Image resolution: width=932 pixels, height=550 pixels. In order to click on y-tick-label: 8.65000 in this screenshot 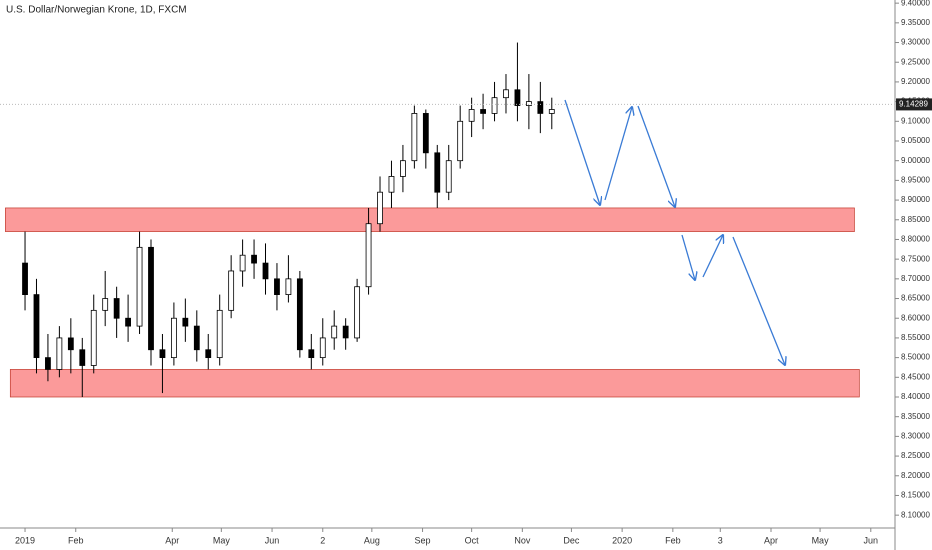, I will do `click(915, 298)`.